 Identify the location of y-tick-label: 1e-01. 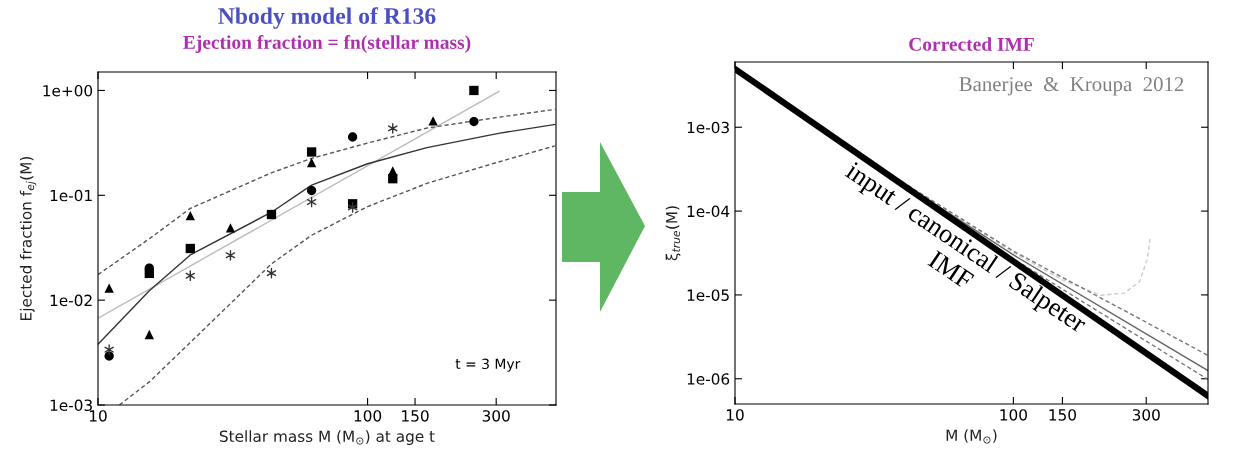
(71, 195).